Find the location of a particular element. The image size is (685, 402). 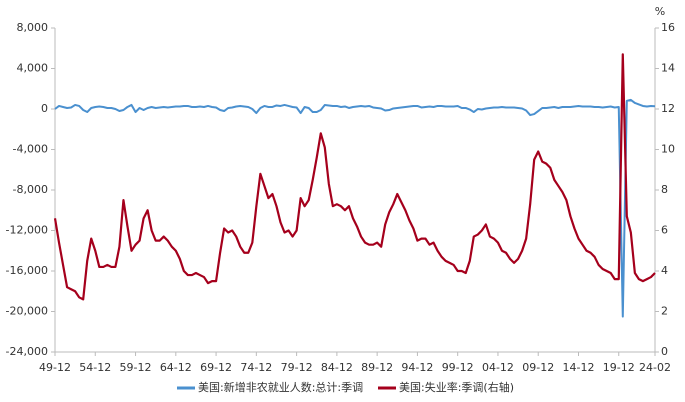

x-tick-label: 54-12 is located at coordinates (95, 367).